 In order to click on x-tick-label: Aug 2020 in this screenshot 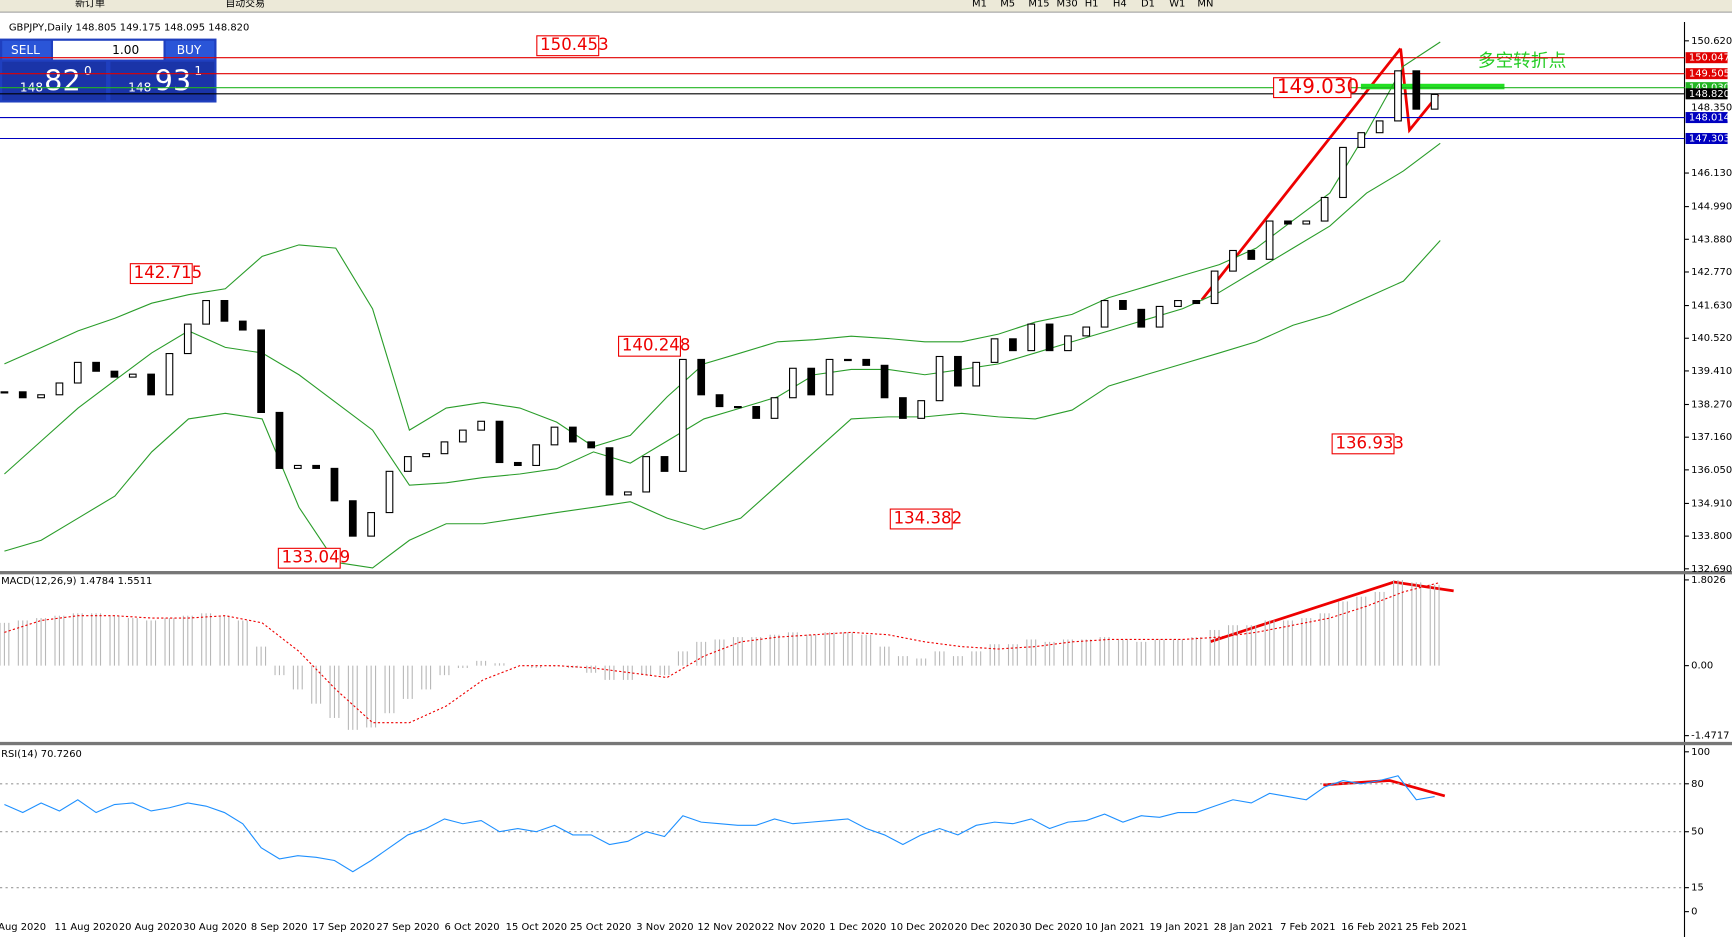, I will do `click(23, 927)`.